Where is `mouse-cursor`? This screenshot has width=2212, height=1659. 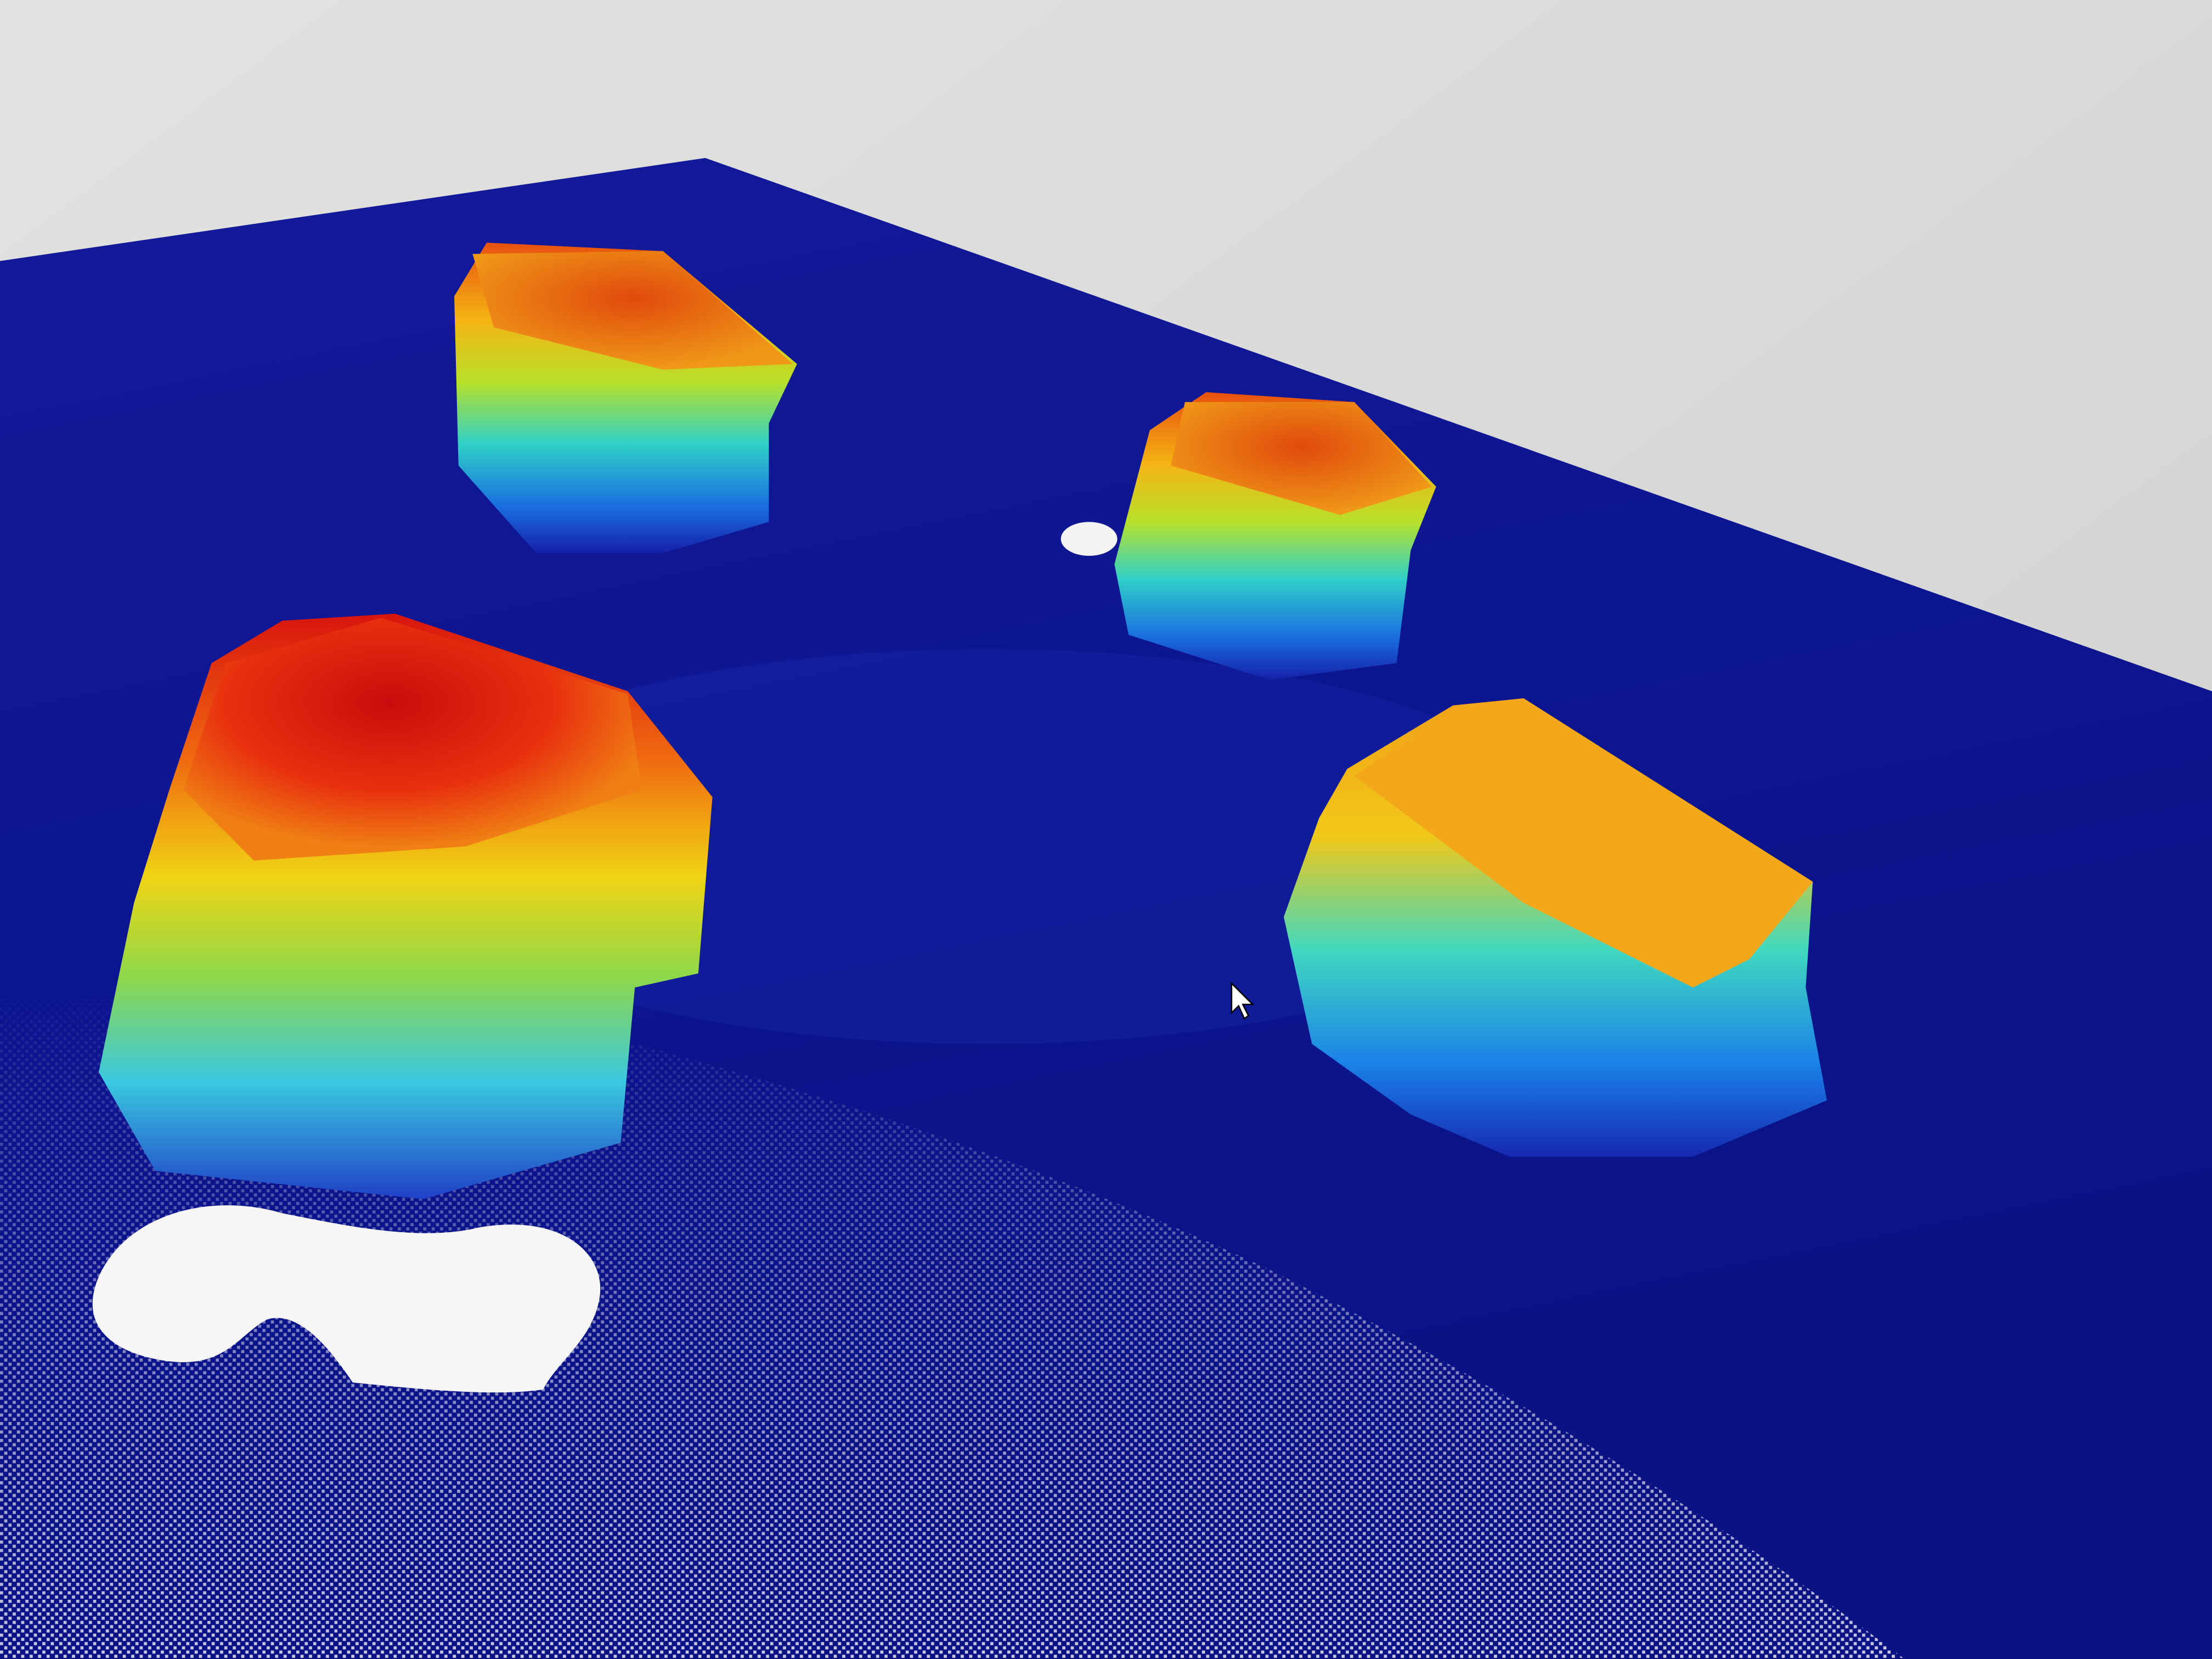 mouse-cursor is located at coordinates (1243, 1000).